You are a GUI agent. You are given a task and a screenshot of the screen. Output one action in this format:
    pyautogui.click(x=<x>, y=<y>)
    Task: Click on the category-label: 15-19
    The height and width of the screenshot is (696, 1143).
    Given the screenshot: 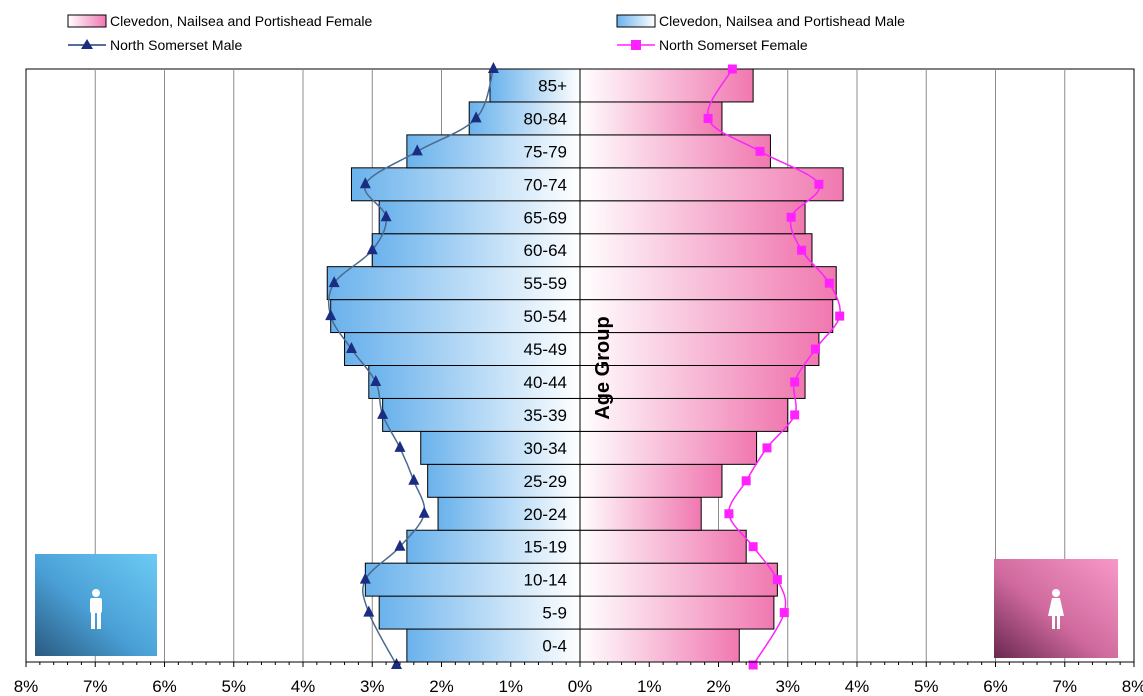 What is the action you would take?
    pyautogui.click(x=545, y=547)
    